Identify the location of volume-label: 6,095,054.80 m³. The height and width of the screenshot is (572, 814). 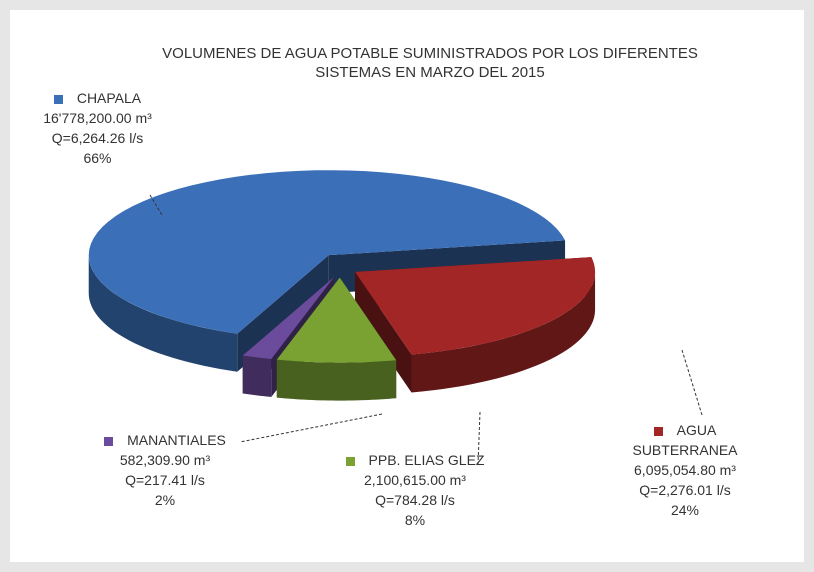
(685, 470).